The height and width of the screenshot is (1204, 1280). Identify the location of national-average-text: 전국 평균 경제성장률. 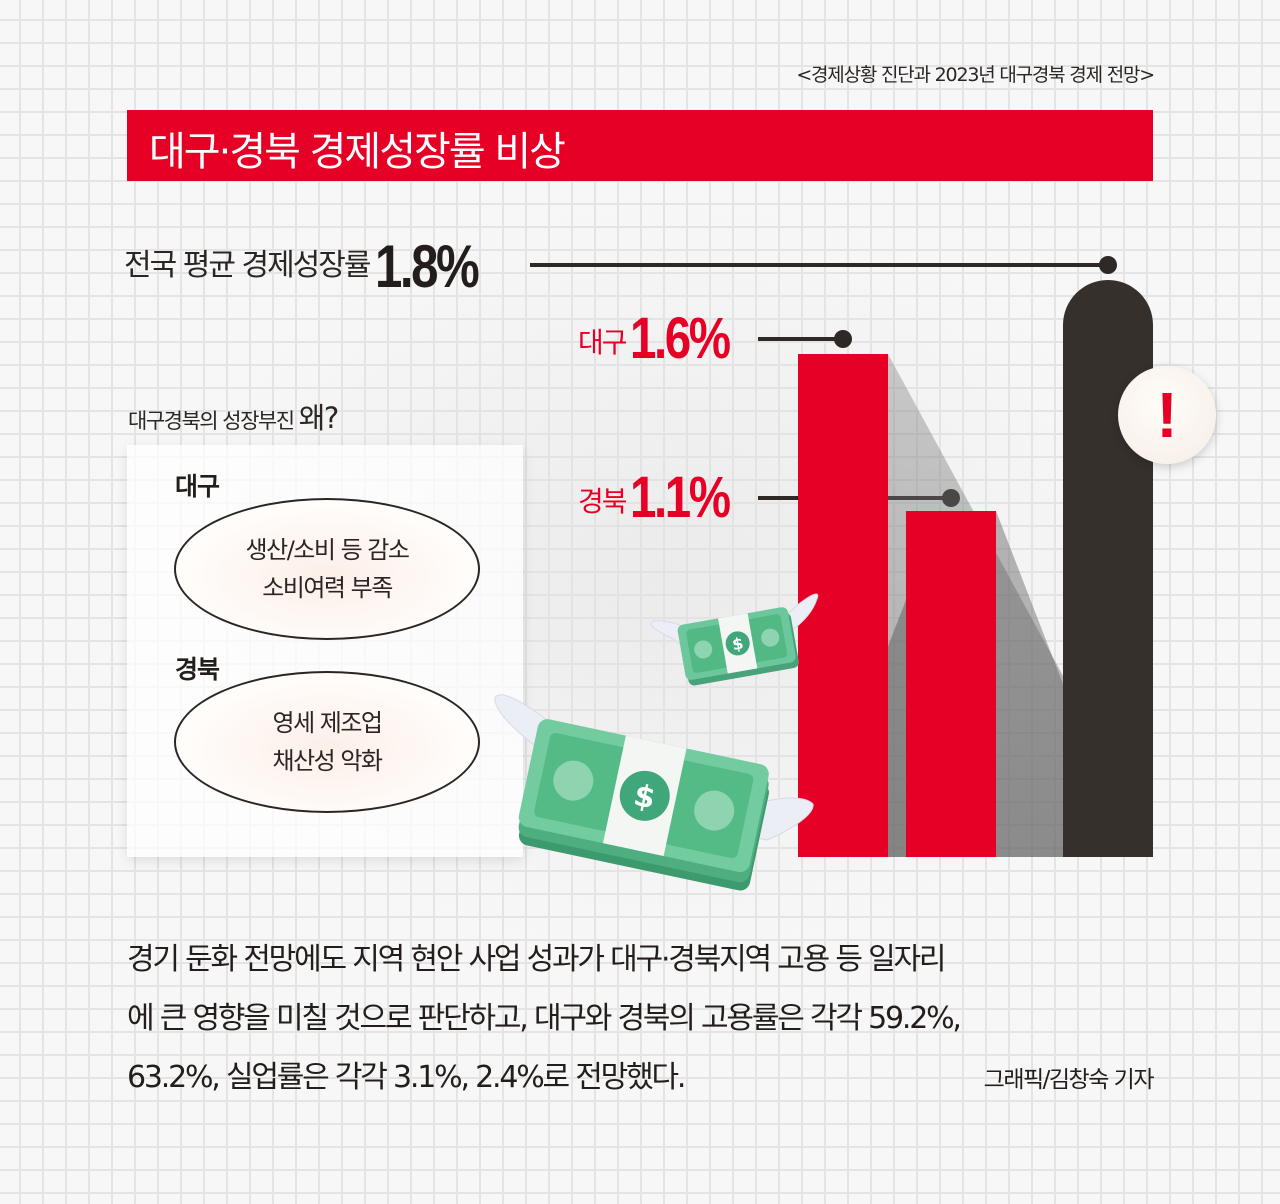
(247, 265).